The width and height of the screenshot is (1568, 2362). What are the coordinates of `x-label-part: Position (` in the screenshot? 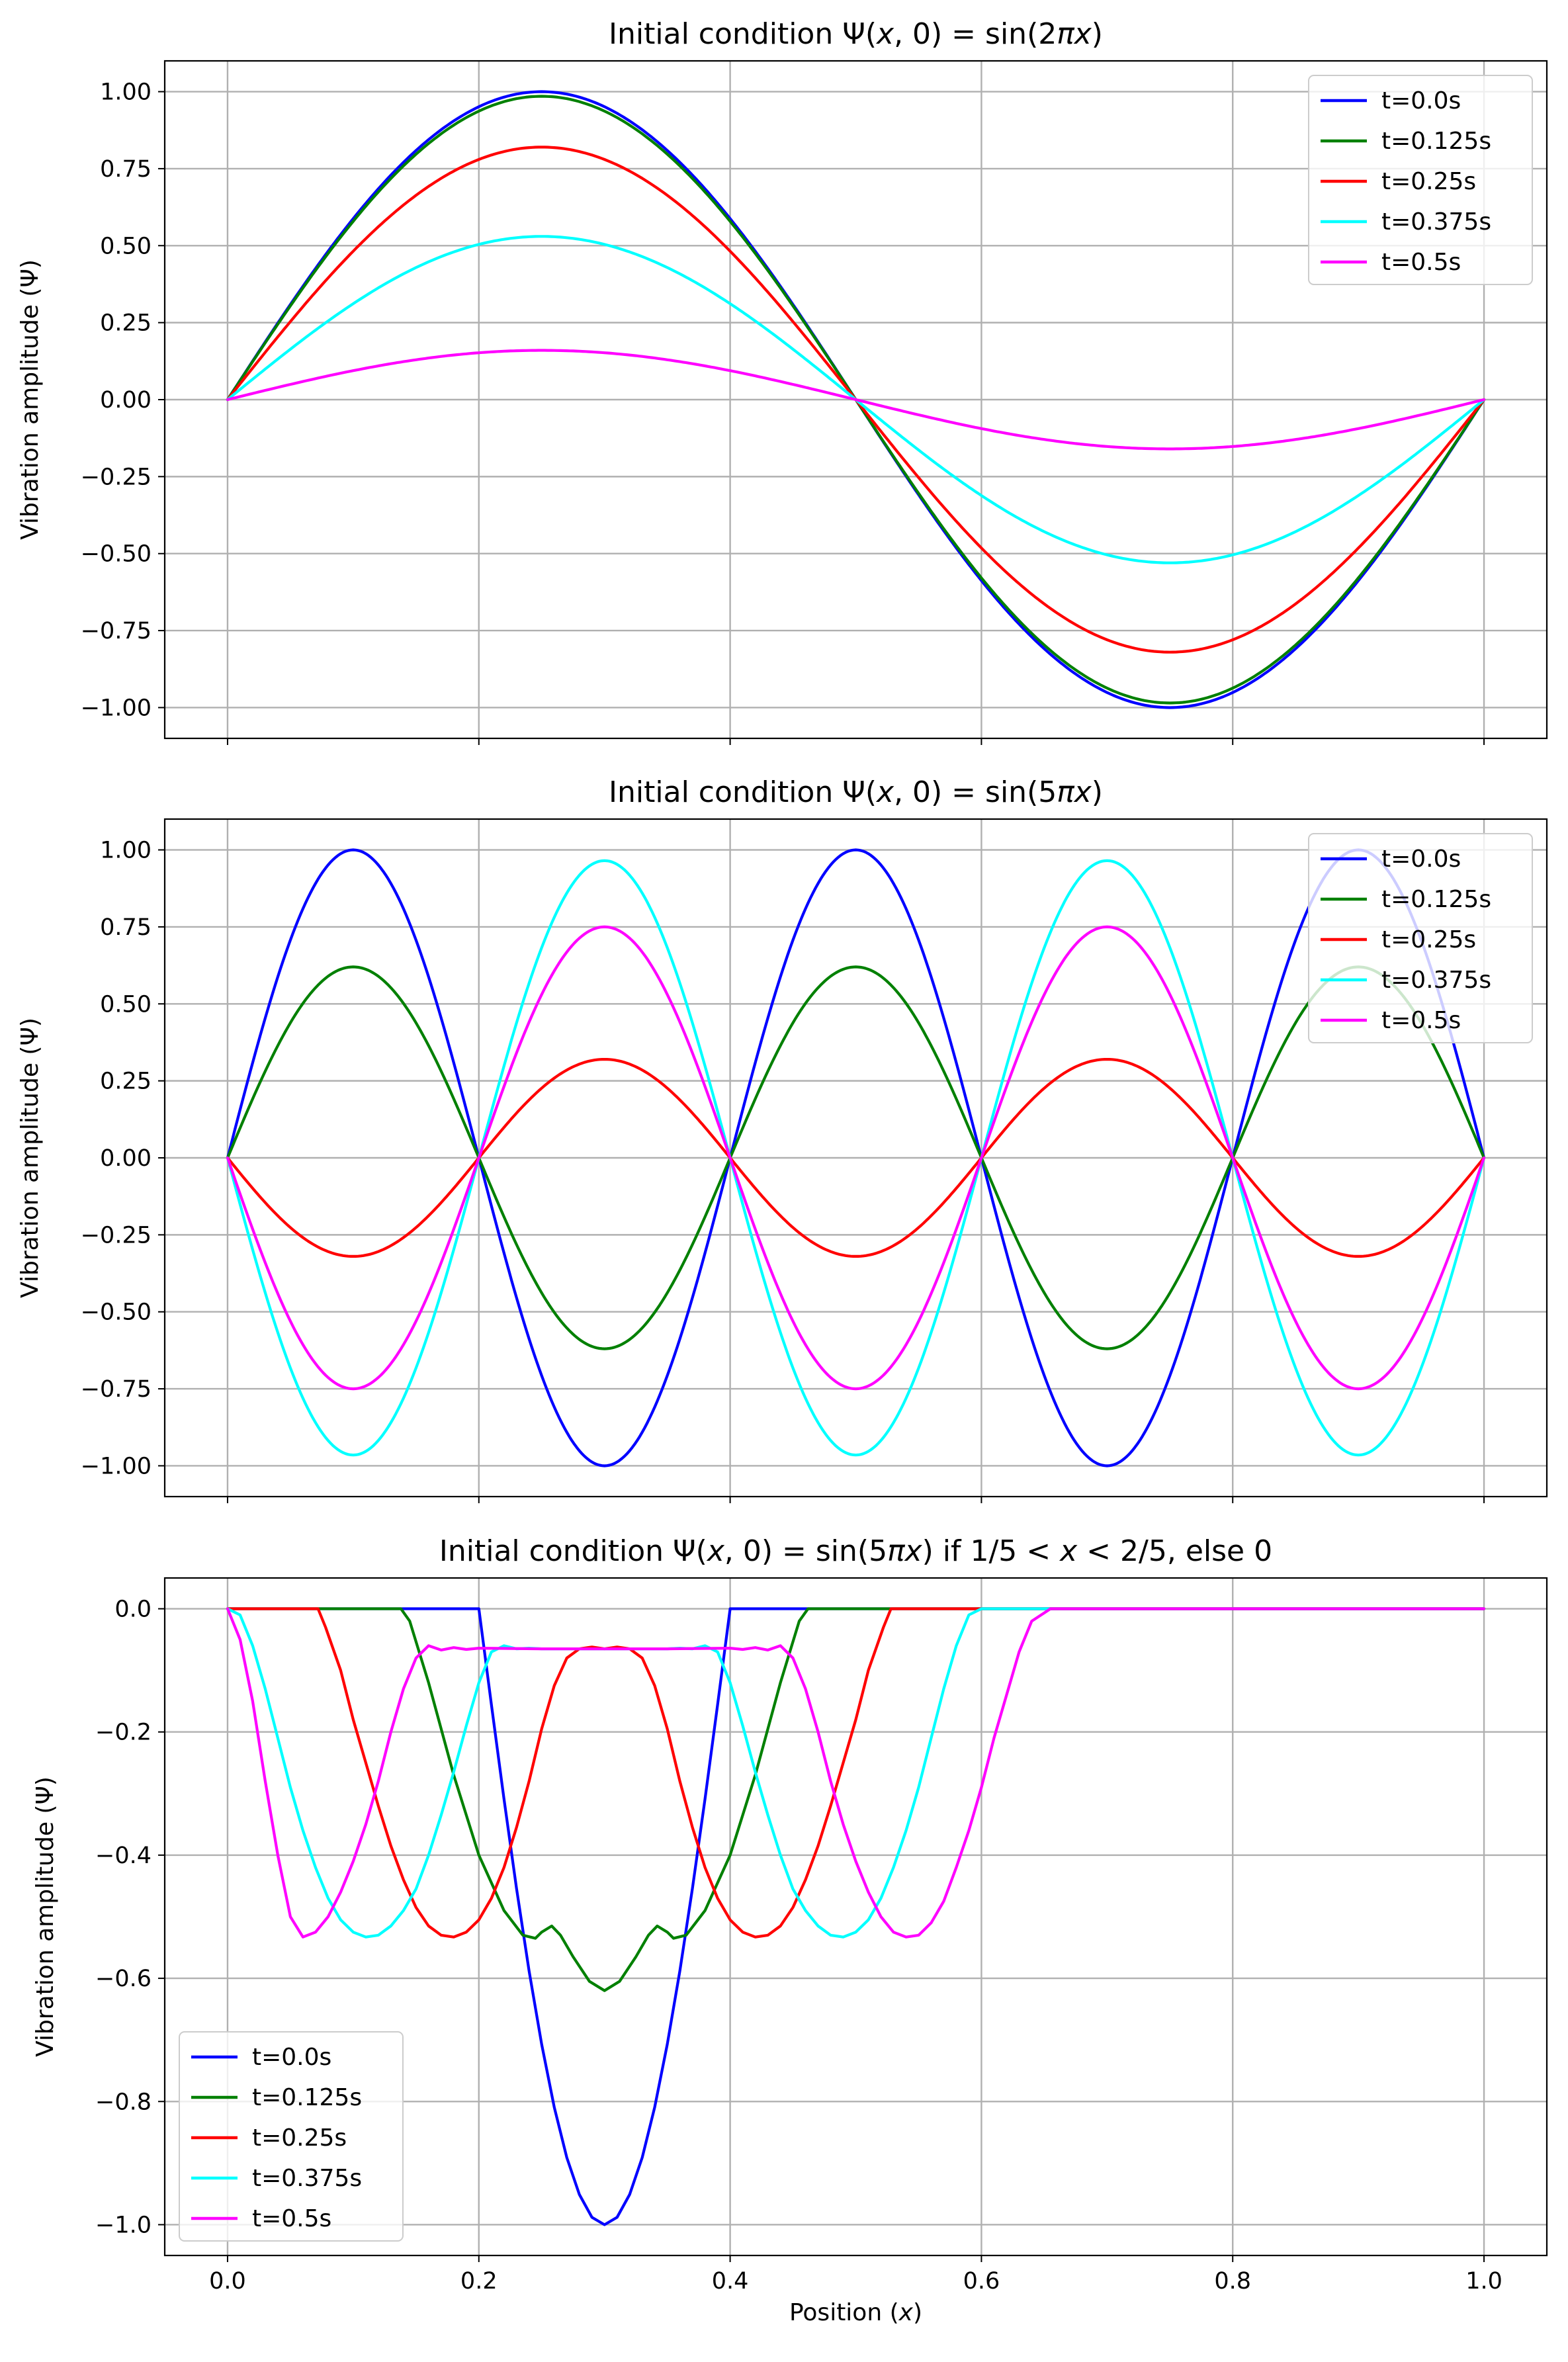 It's located at (844, 2312).